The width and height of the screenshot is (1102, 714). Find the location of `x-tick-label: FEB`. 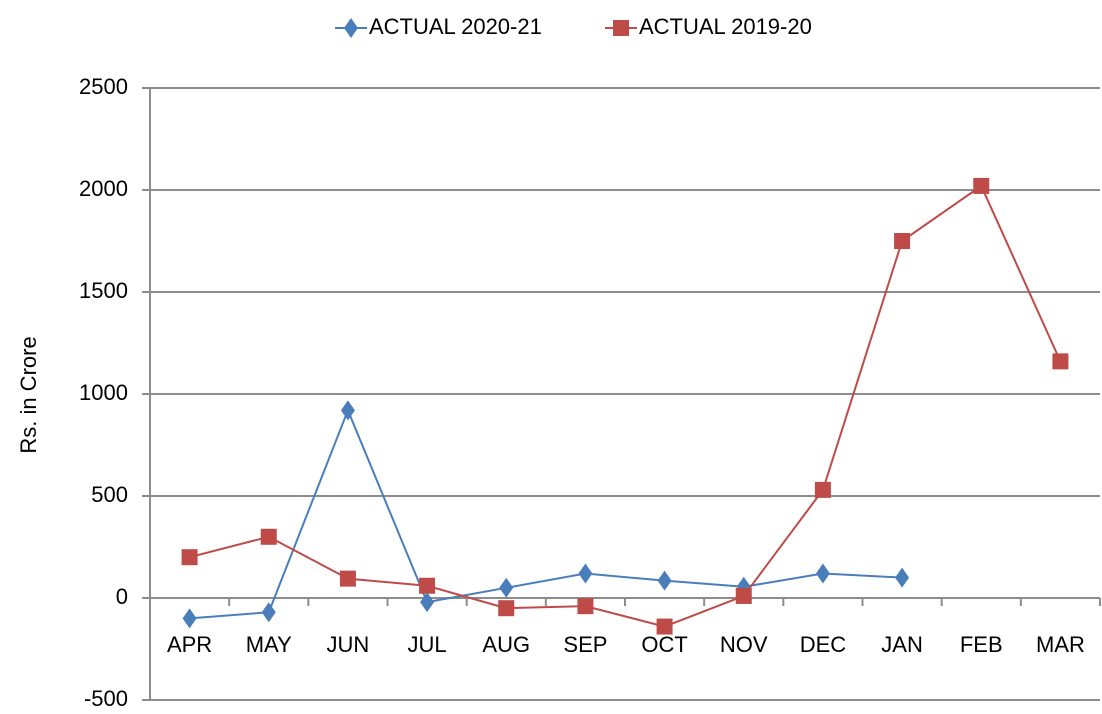

x-tick-label: FEB is located at coordinates (981, 644).